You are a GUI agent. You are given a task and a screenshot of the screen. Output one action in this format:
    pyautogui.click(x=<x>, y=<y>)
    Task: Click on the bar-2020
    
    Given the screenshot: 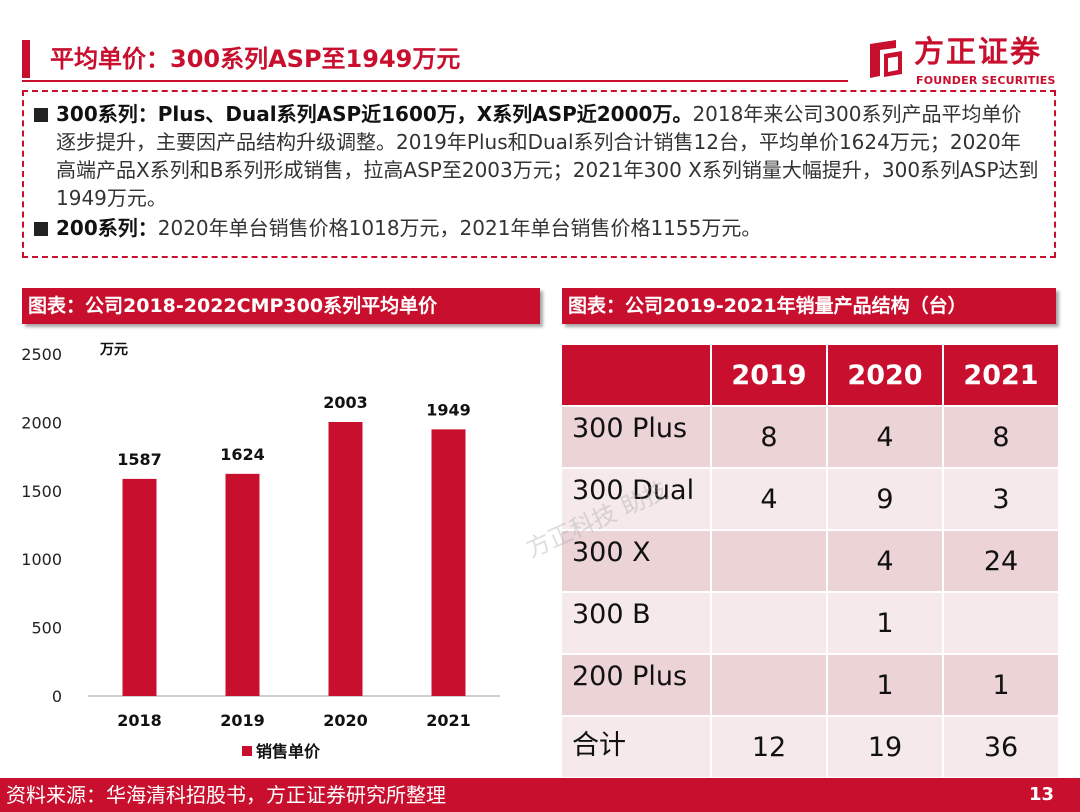 What is the action you would take?
    pyautogui.click(x=345, y=558)
    